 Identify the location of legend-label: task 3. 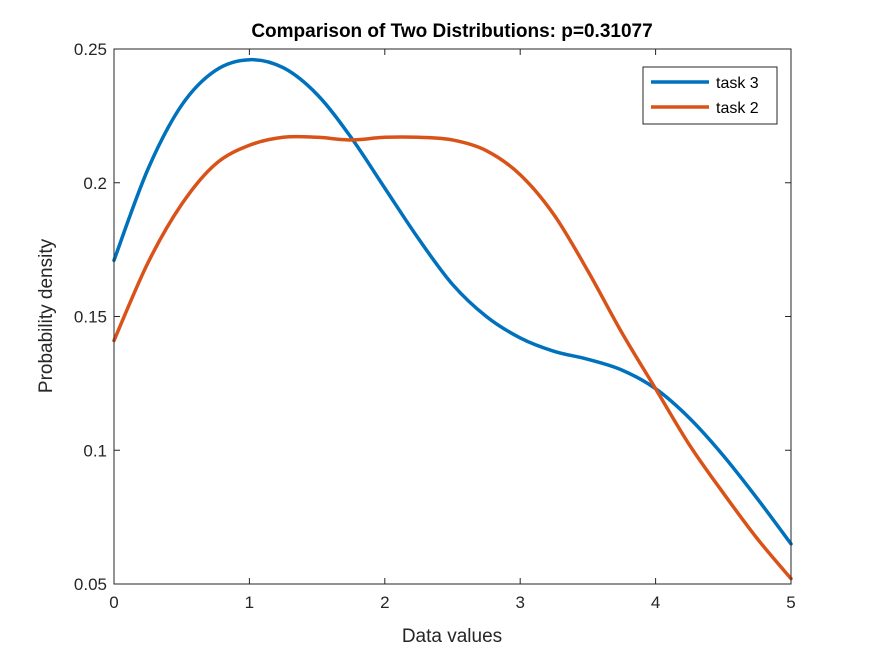
(737, 83).